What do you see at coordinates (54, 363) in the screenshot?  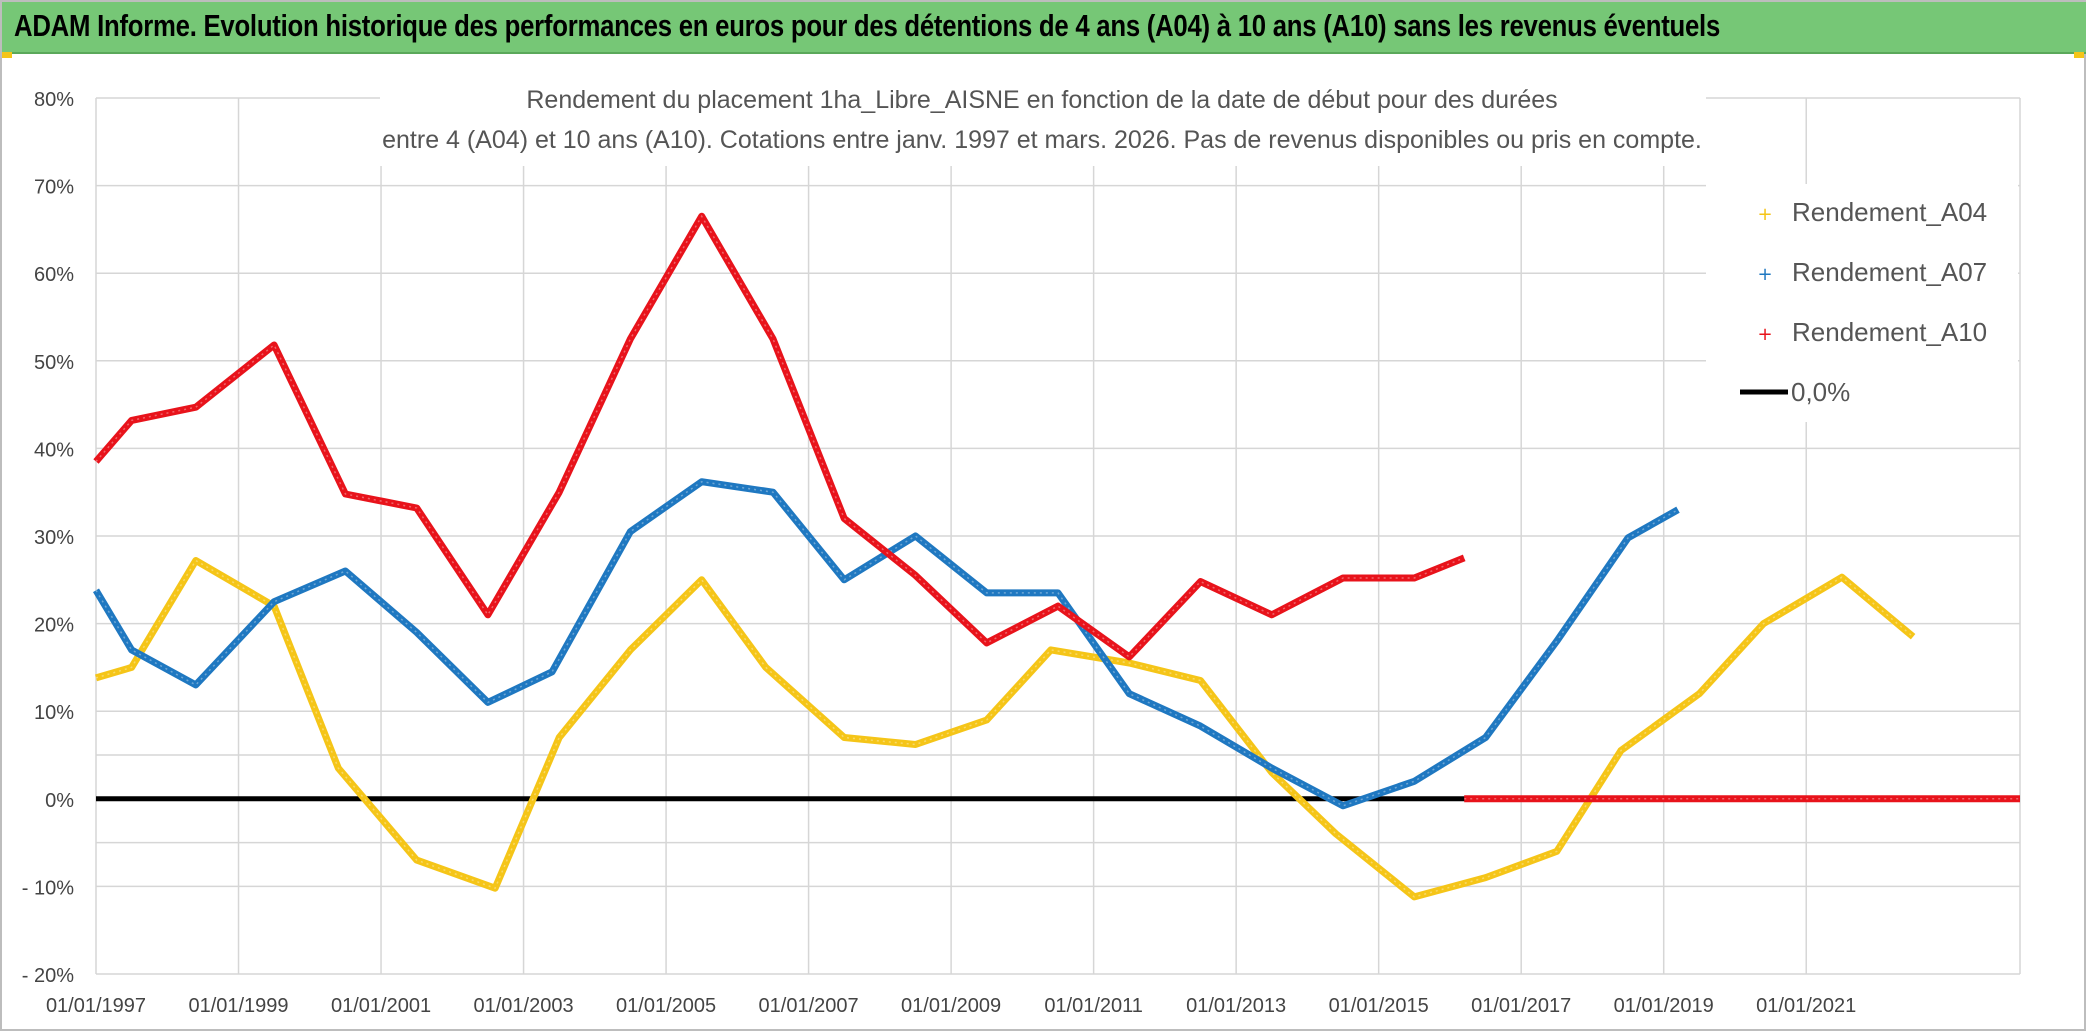 I see `y-tick-label: 50%` at bounding box center [54, 363].